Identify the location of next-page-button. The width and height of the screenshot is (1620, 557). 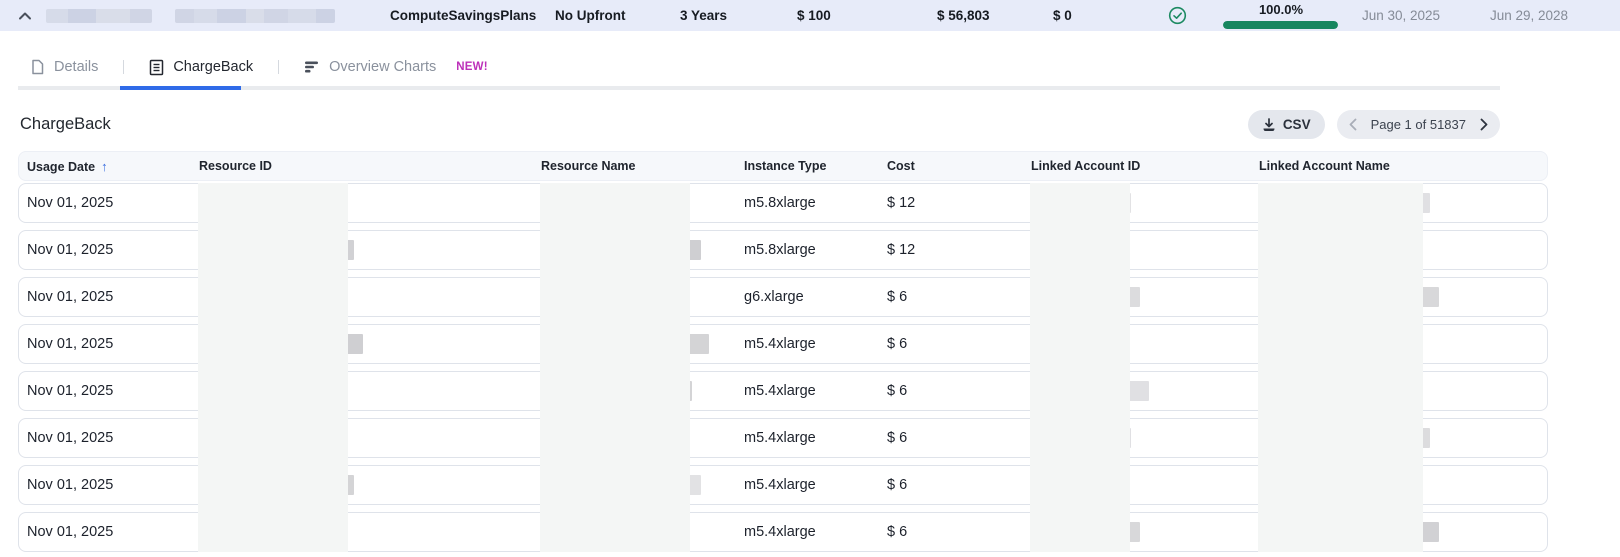
(1484, 124).